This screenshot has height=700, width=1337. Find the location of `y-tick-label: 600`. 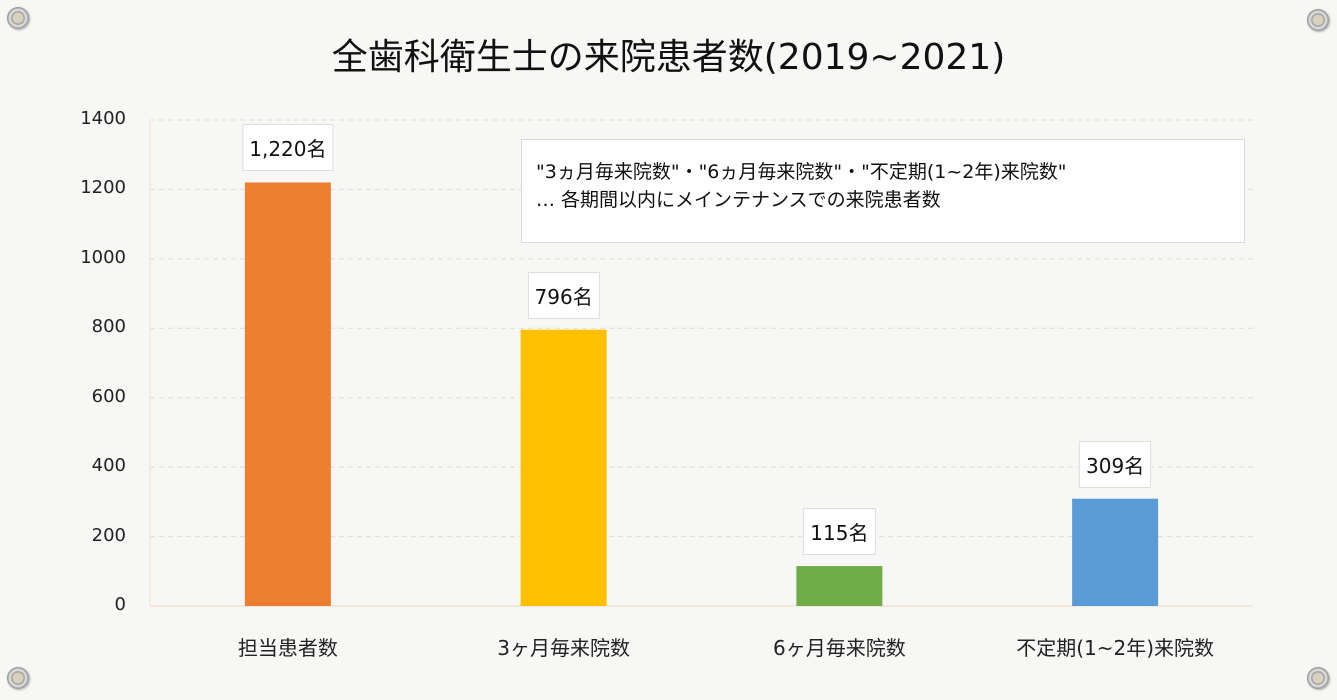

y-tick-label: 600 is located at coordinates (108, 396).